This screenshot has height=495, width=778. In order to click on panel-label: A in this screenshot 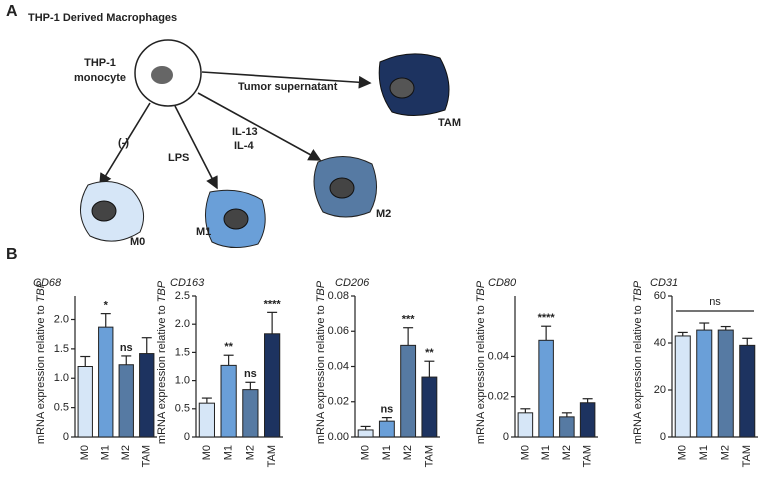, I will do `click(12, 11)`.